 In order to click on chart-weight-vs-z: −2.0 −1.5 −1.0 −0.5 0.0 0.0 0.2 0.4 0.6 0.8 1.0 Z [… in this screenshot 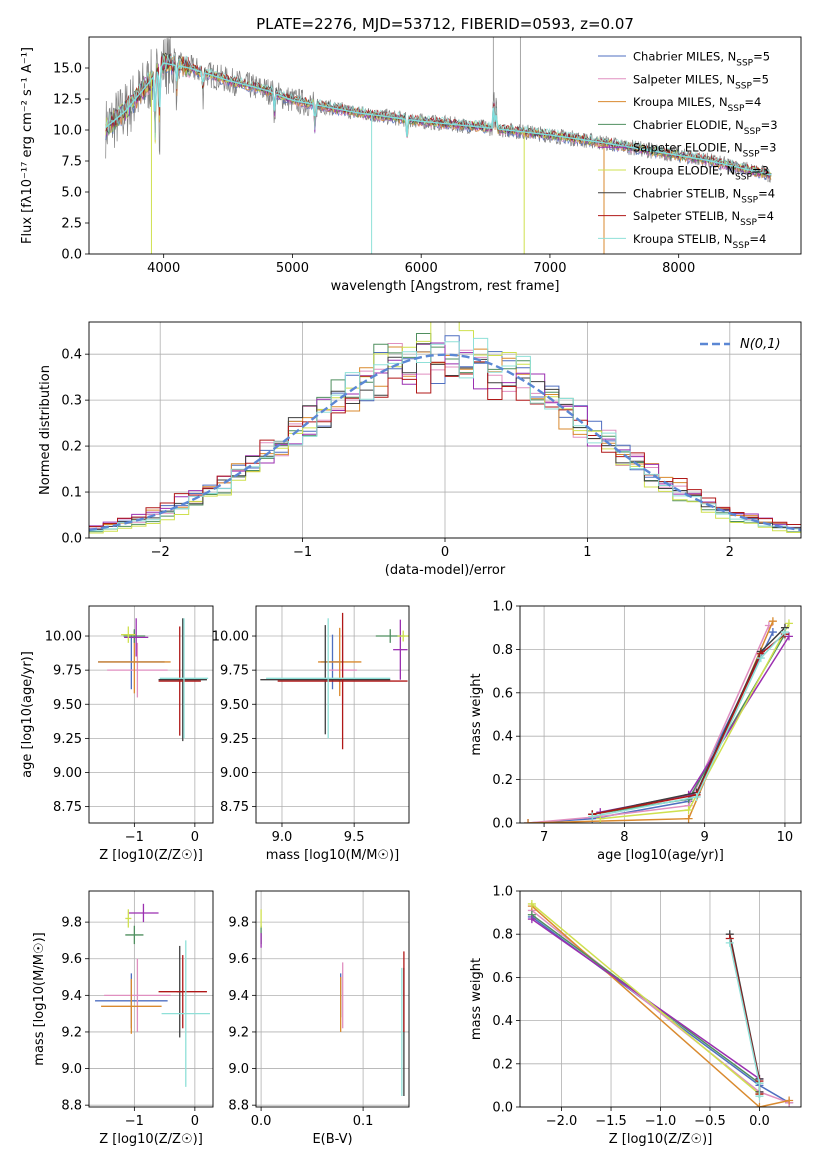, I will do `click(635, 1016)`.